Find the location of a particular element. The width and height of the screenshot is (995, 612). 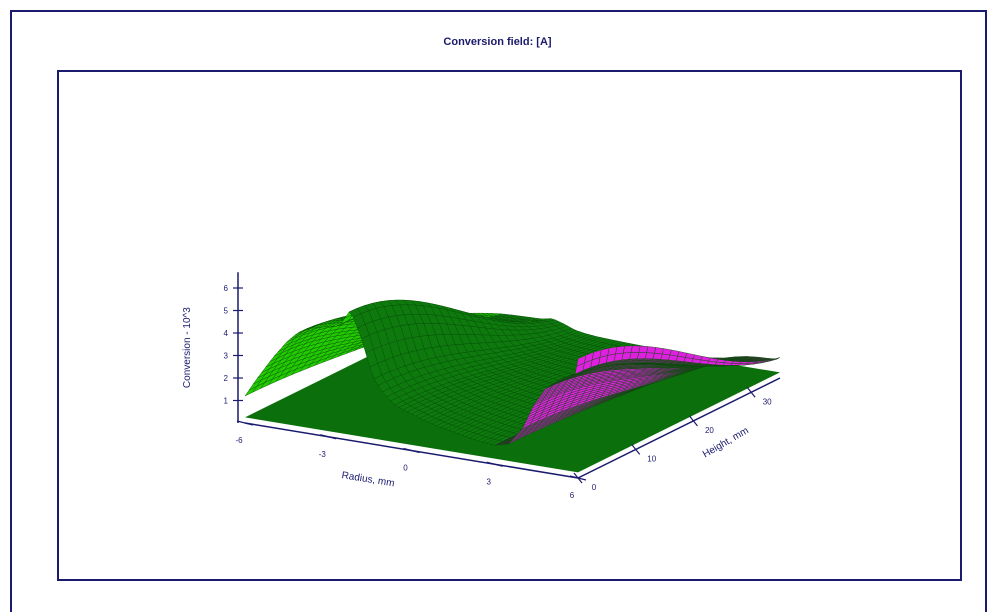

y-tick-label: 10 is located at coordinates (651, 458).